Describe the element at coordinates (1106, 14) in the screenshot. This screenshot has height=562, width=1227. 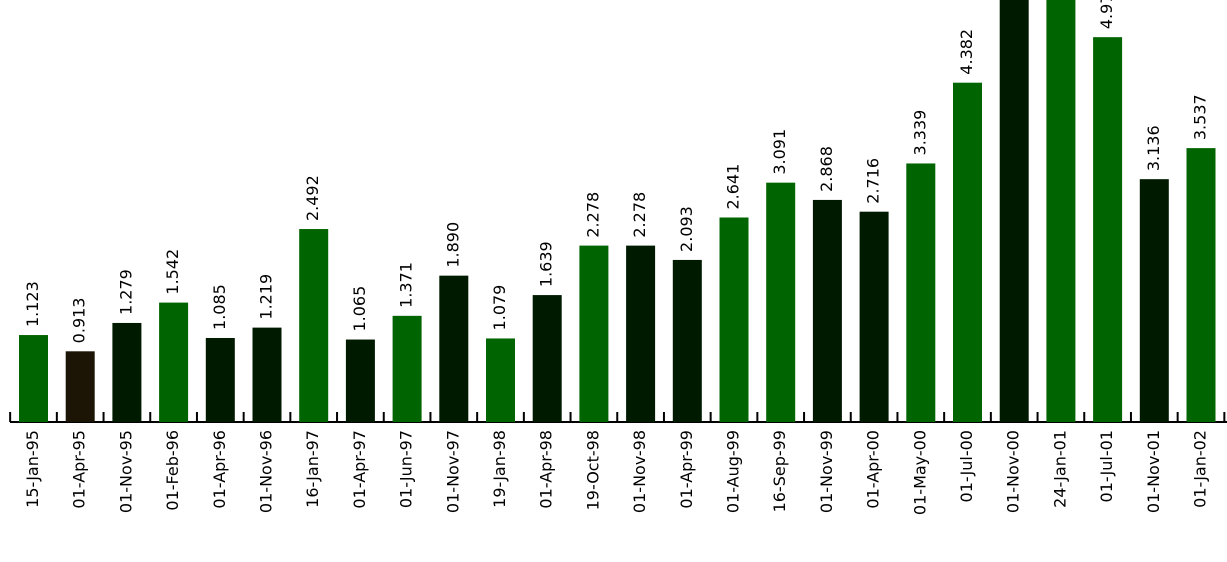
I see `value-label: 4.970` at that location.